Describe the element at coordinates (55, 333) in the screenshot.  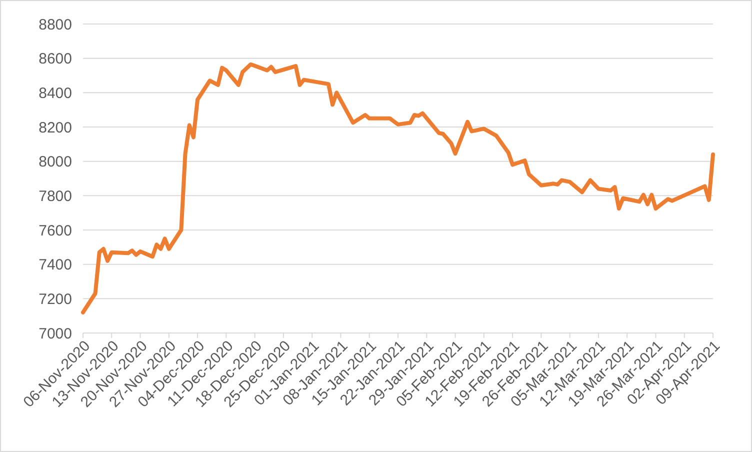
I see `y-tick-label: 7000` at that location.